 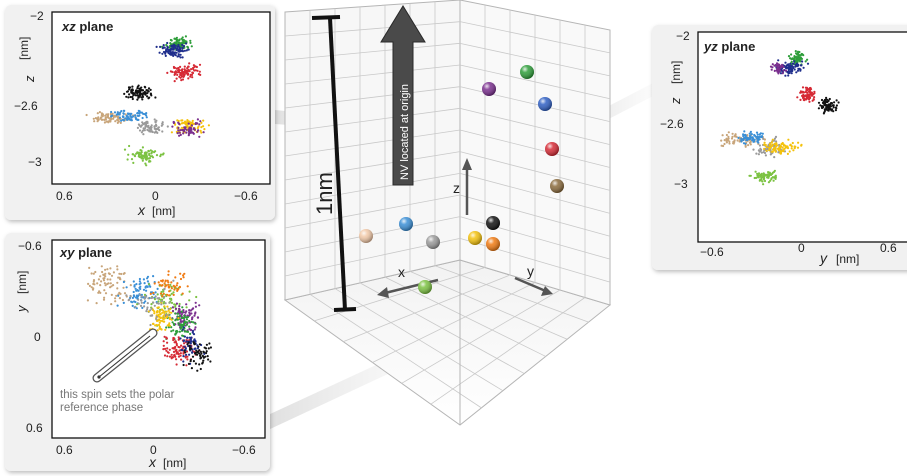 What do you see at coordinates (372, 29) in the screenshot?
I see `left-wall-gridline` at bounding box center [372, 29].